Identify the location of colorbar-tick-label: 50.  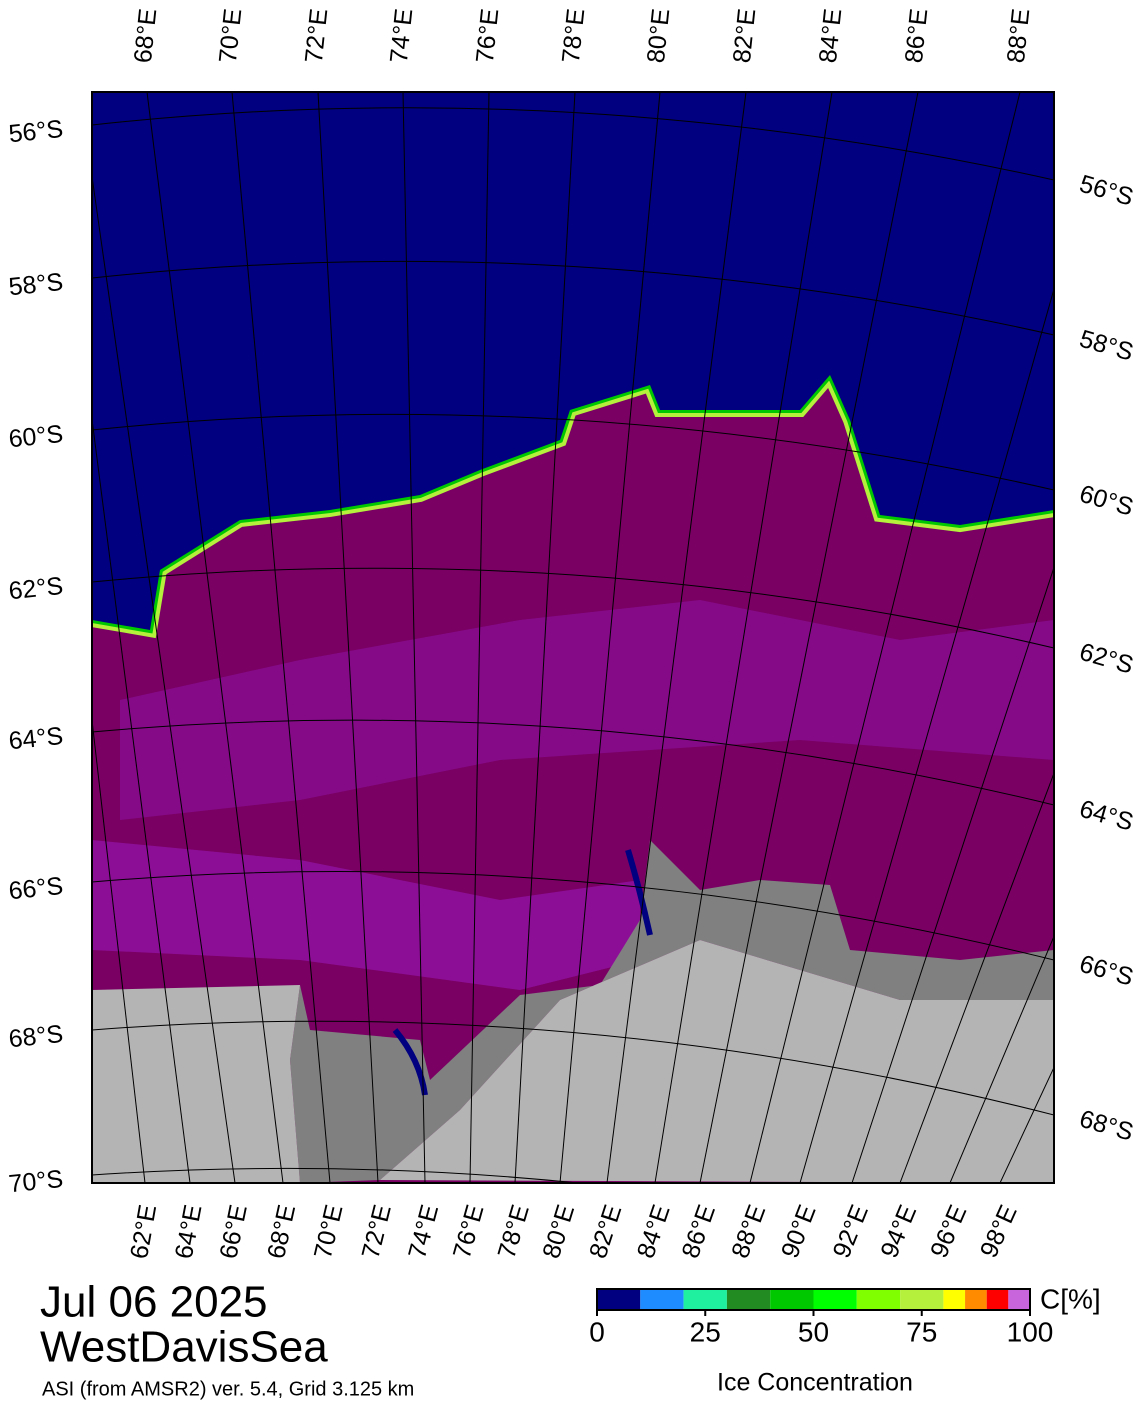
(813, 1331).